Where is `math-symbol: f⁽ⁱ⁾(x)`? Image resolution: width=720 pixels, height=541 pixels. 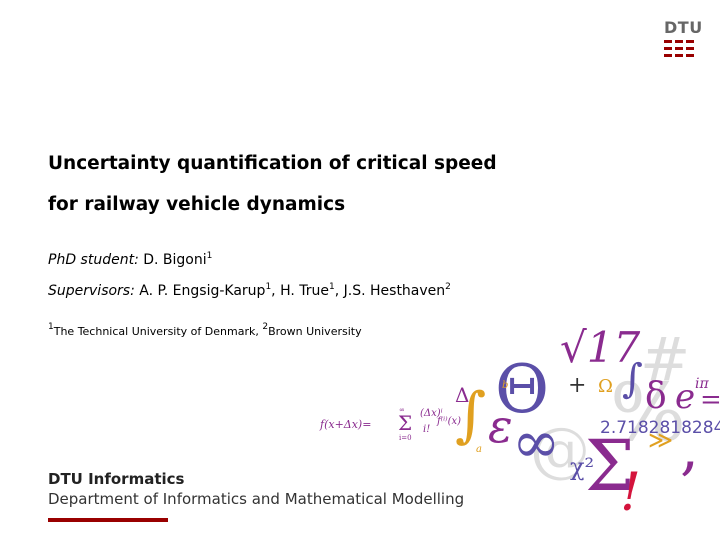 math-symbol: f⁽ⁱ⁾(x) is located at coordinates (448, 421).